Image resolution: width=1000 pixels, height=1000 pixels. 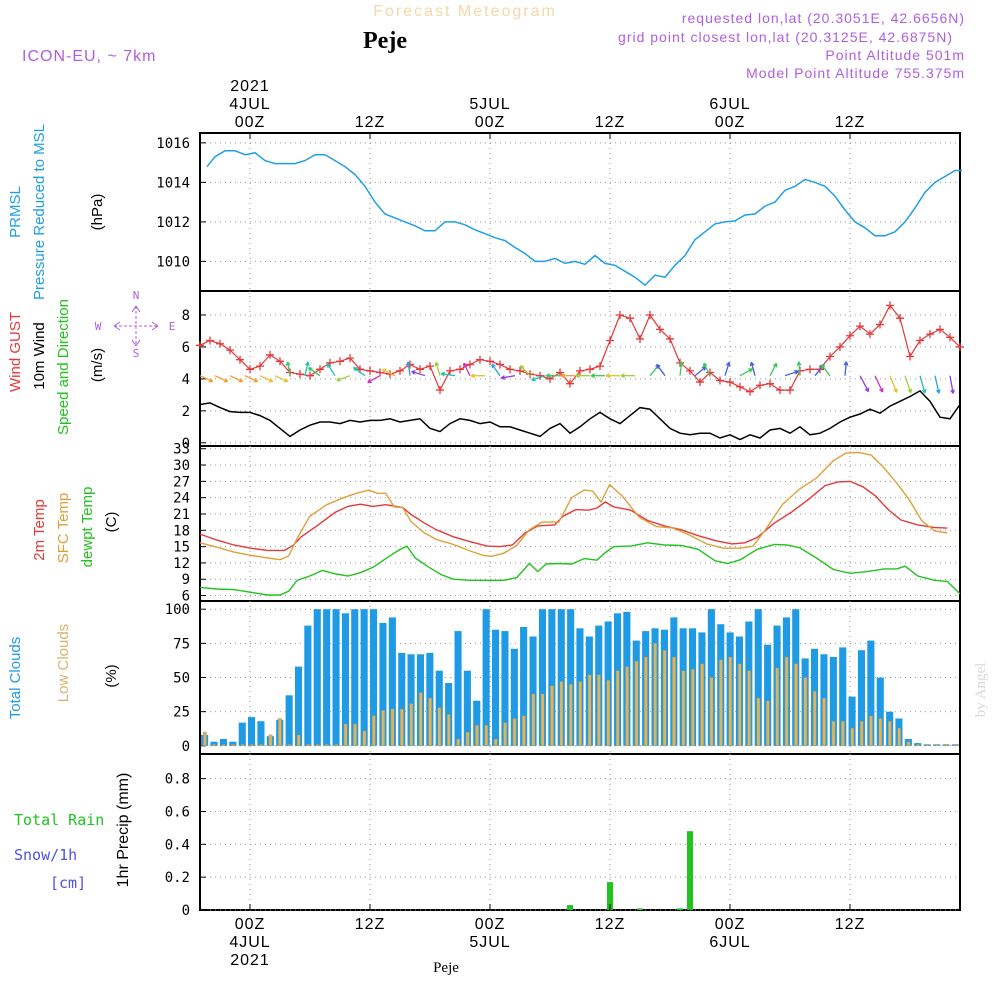 What do you see at coordinates (580, 415) in the screenshot?
I see `wind-series-line` at bounding box center [580, 415].